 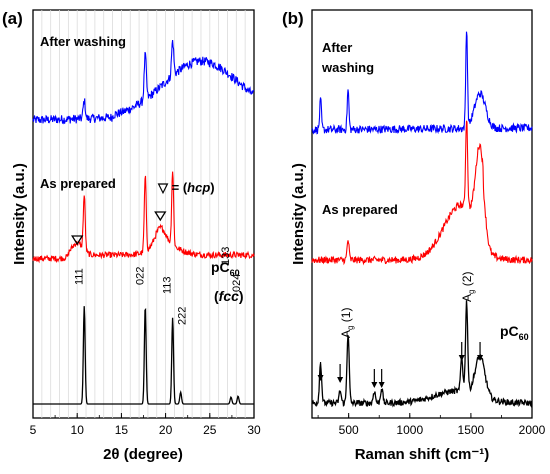 What do you see at coordinates (337, 47) in the screenshot?
I see `after-label: After` at bounding box center [337, 47].